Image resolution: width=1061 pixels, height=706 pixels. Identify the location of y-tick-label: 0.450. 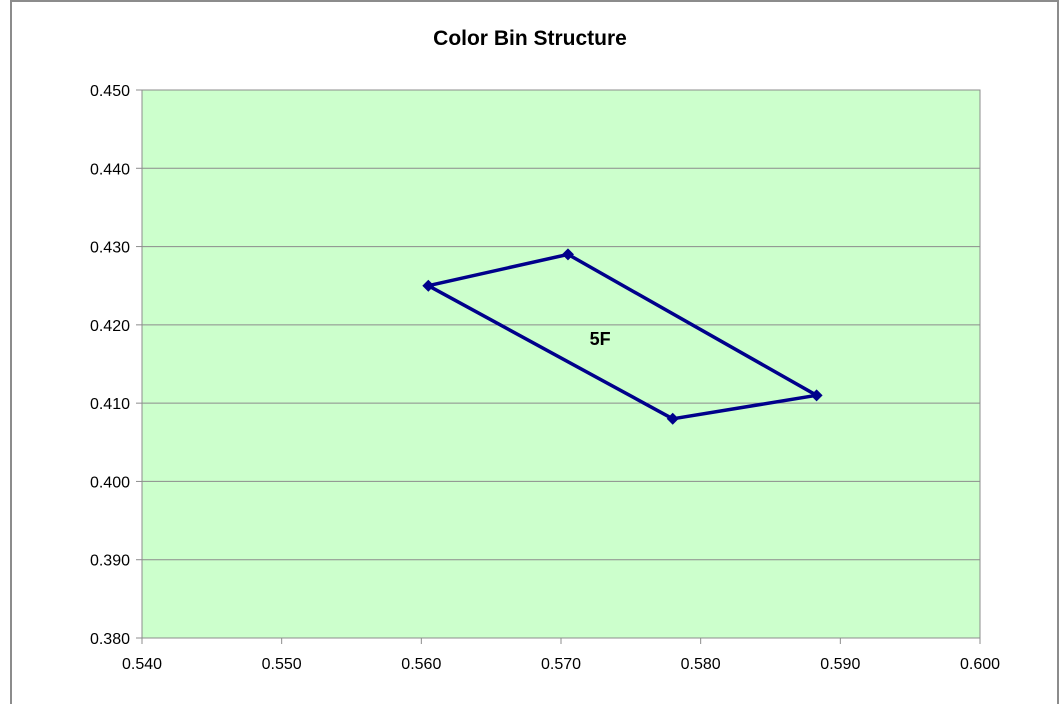
(110, 91).